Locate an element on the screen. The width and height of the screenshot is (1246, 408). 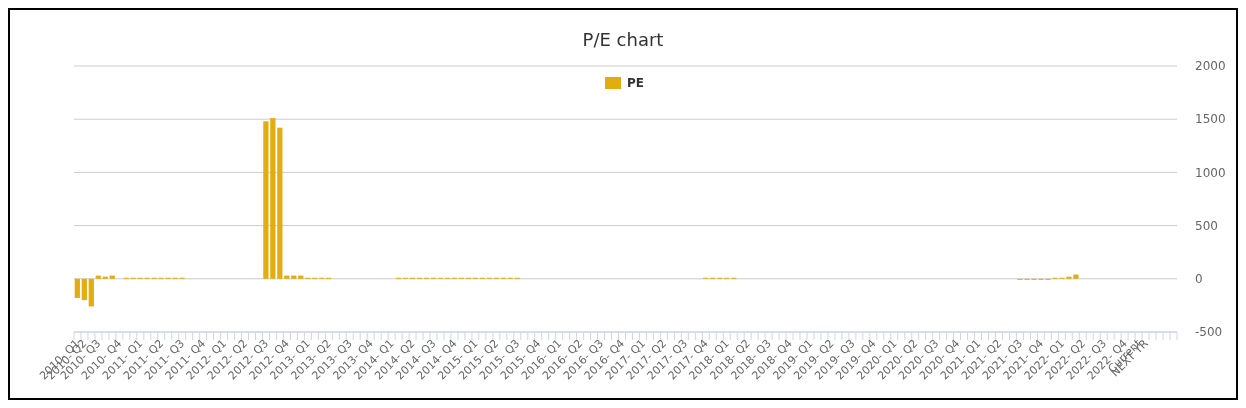
y-tick-label: 1000 is located at coordinates (1210, 172).